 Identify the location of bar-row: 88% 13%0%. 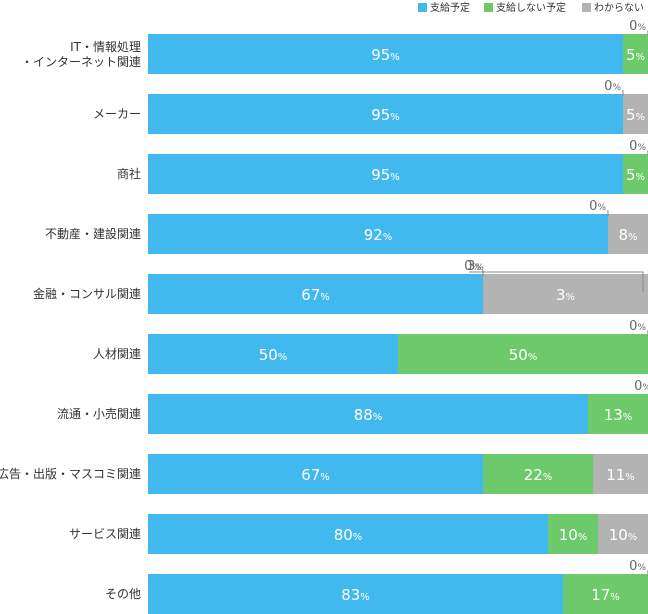
(398, 406).